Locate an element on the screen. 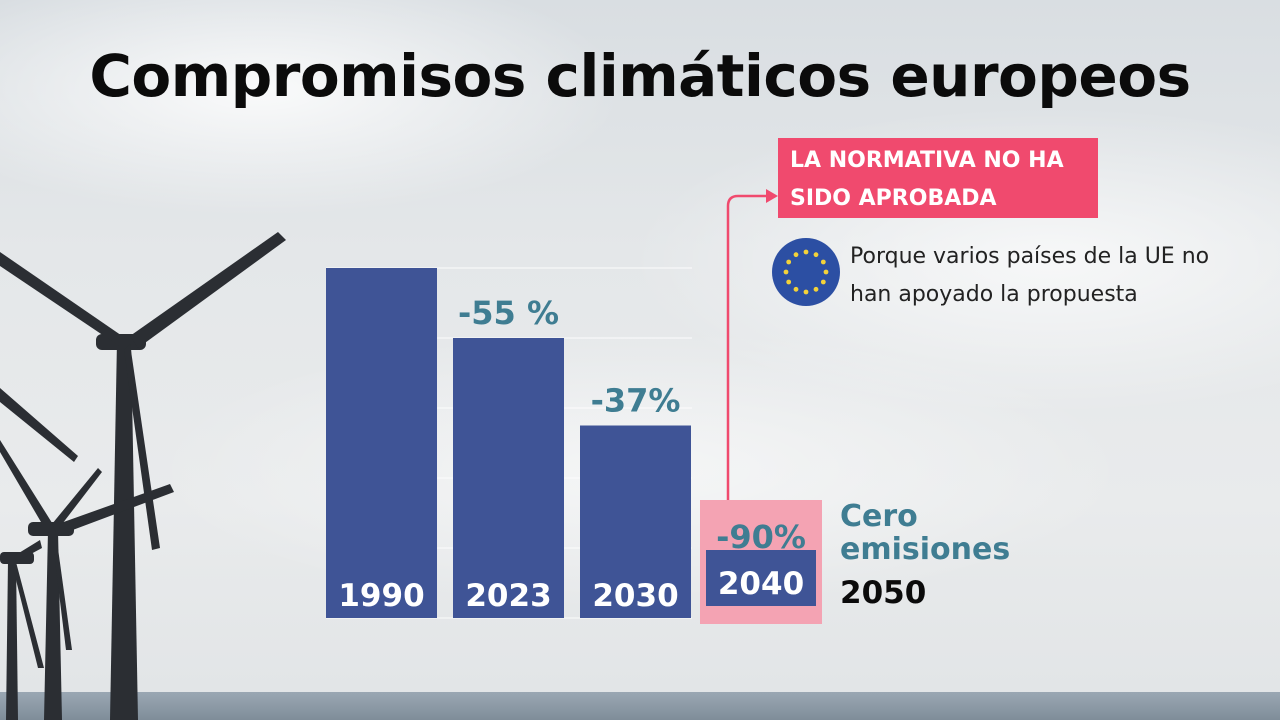  data-label-2040: -90% is located at coordinates (761, 537).